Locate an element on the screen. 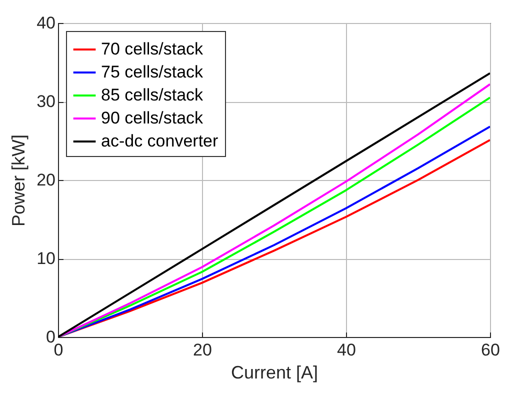 The height and width of the screenshot is (410, 519). x-tick-label: 40 is located at coordinates (346, 350).